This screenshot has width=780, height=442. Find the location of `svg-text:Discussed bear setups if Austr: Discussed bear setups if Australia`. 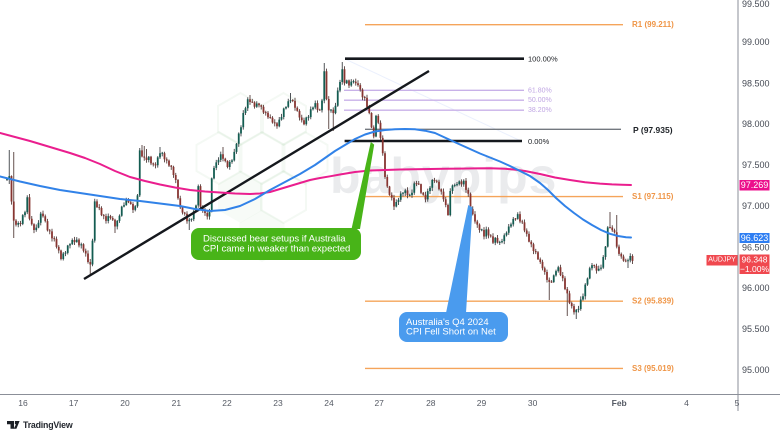

svg-text:Discussed bear setups if Austr: Discussed bear setups if Australia is located at coordinates (274, 239).